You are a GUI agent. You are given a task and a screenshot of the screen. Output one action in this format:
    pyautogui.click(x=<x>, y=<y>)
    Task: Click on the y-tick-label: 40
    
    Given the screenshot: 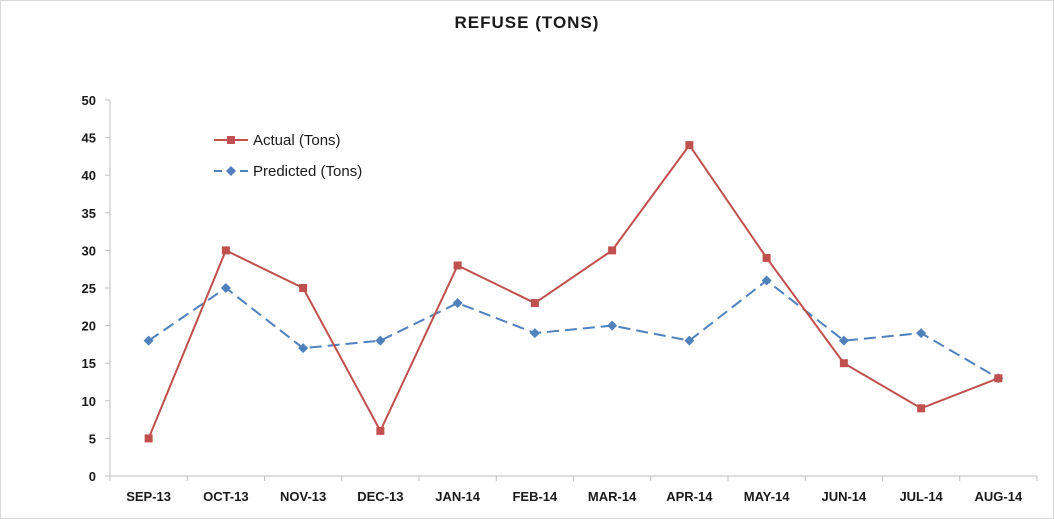 What is the action you would take?
    pyautogui.click(x=89, y=175)
    